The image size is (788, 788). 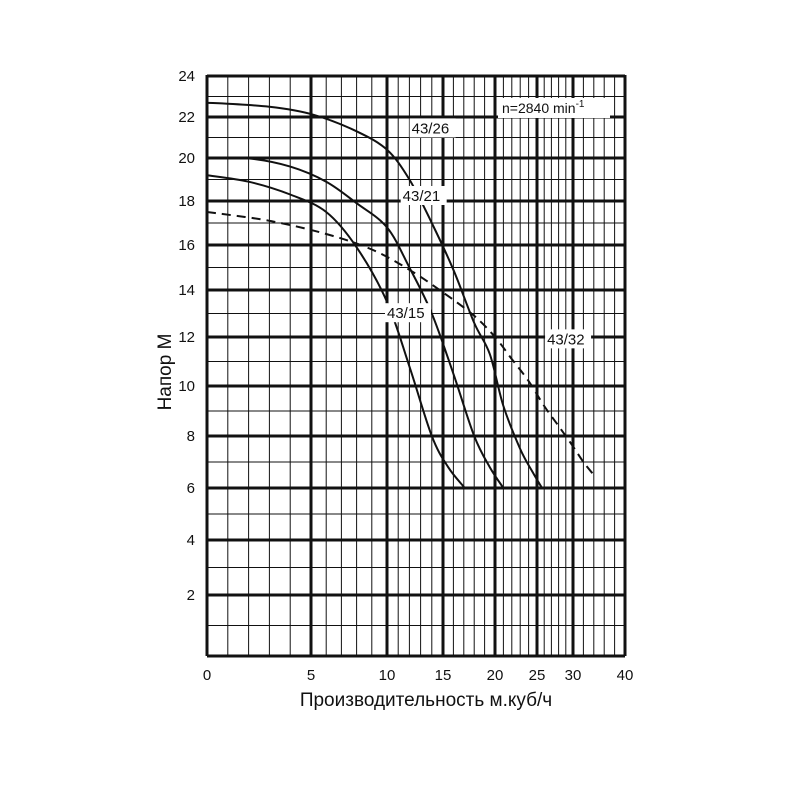 I want to click on x-tick-label: 0, so click(x=207, y=675).